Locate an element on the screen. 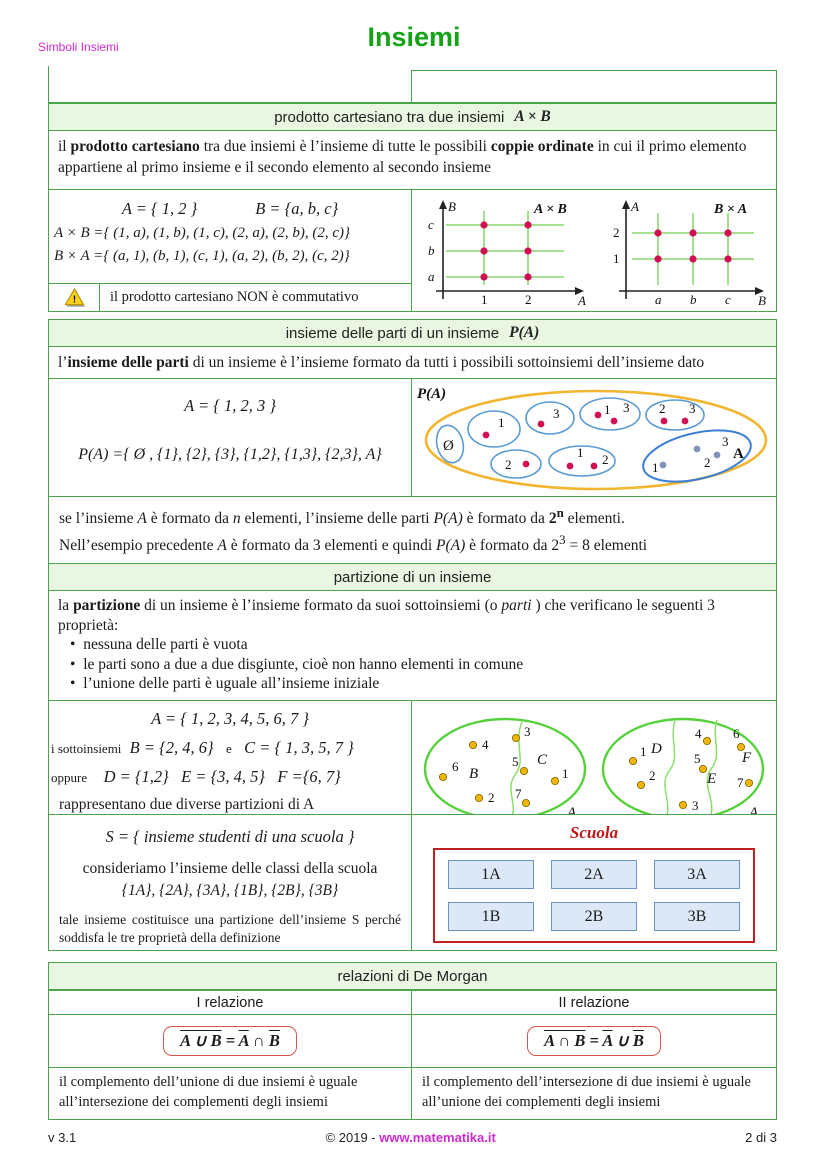 This screenshot has width=828, height=1171. relation-1-formula-cell: A ∪ B = A ∩ B is located at coordinates (230, 1041).